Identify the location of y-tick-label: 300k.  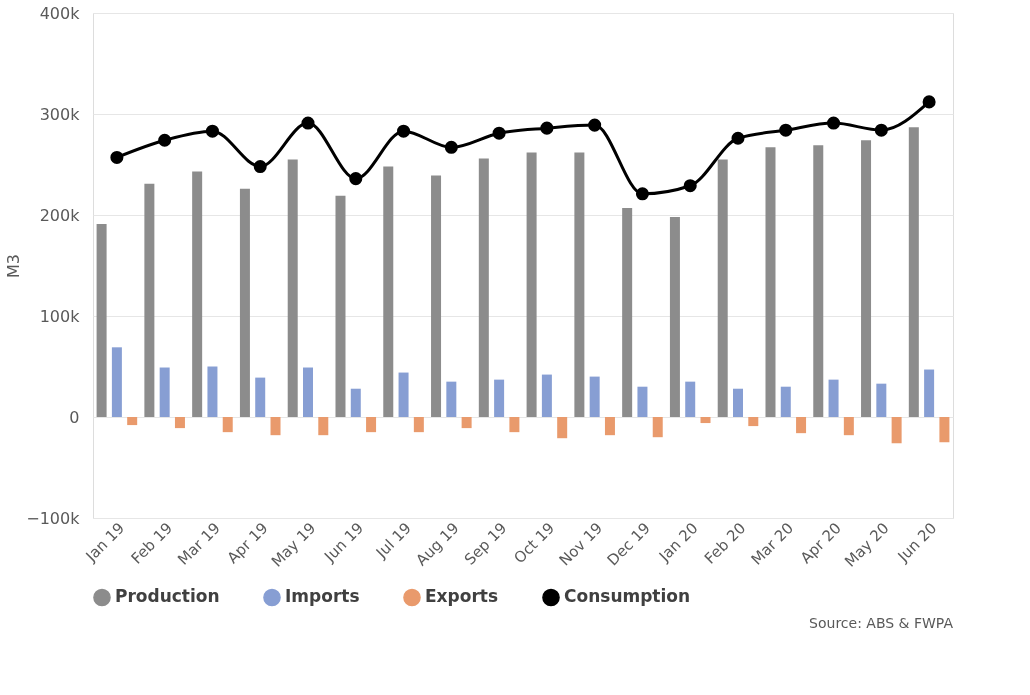
(60, 114).